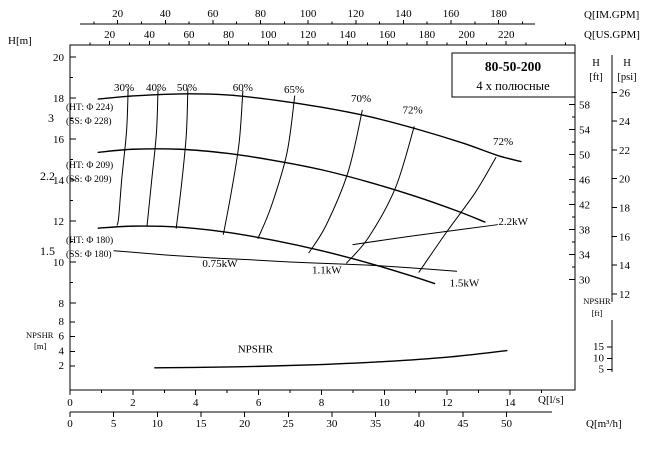 The height and width of the screenshot is (454, 654). What do you see at coordinates (585, 181) in the screenshot?
I see `tick-label: 46` at bounding box center [585, 181].